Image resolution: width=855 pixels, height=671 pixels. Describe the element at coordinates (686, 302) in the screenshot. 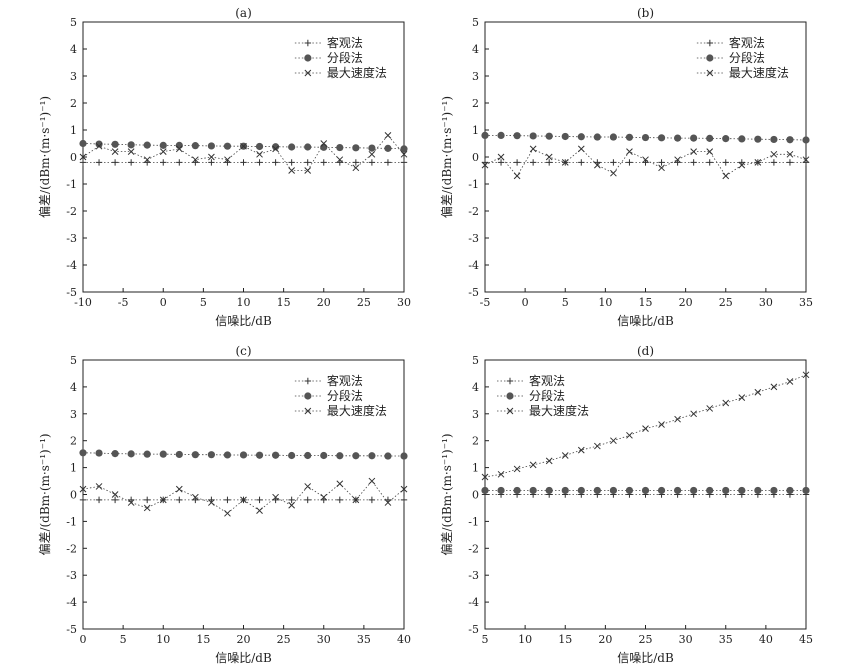

I see `x-tick-label: 20` at that location.